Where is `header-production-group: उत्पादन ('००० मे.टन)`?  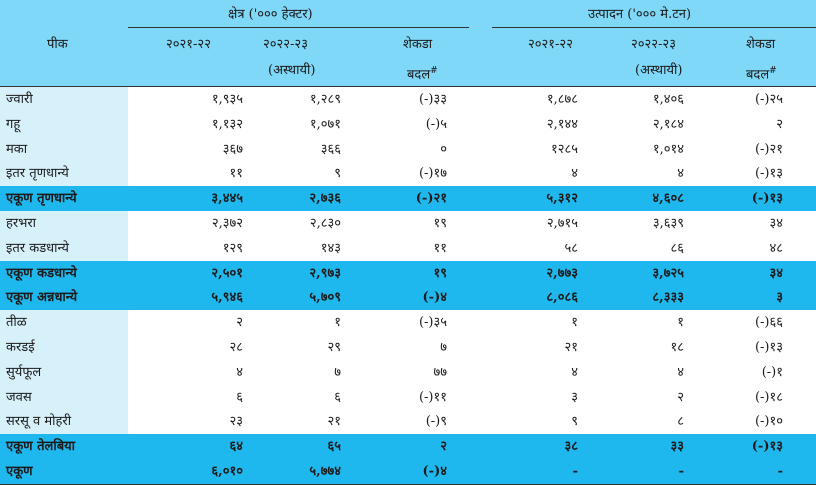 header-production-group: उत्पादन ('००० मे.टन) is located at coordinates (640, 14).